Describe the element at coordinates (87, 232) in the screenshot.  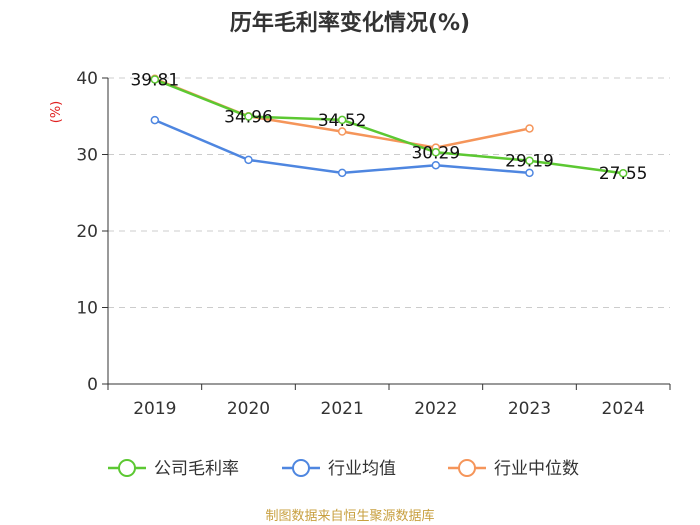
I see `y-tick-label: 20` at that location.